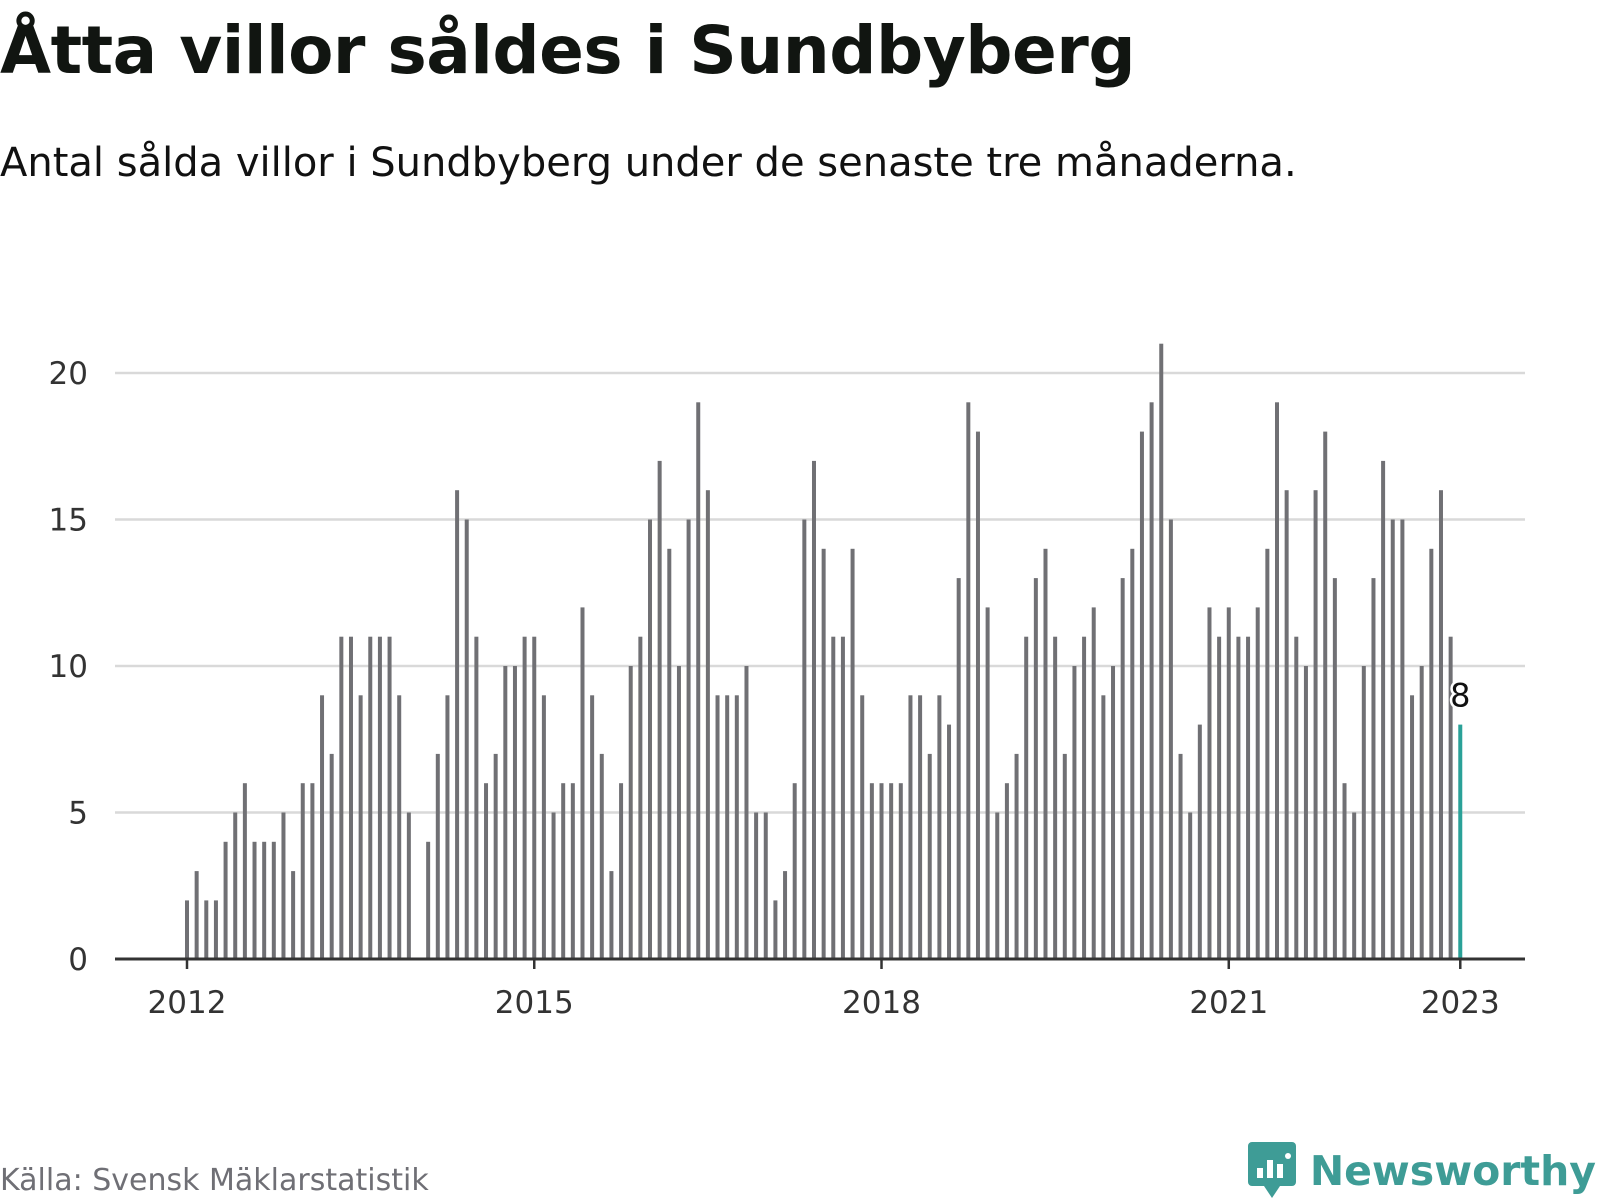  I want to click on data-labels: 8, so click(1460, 695).